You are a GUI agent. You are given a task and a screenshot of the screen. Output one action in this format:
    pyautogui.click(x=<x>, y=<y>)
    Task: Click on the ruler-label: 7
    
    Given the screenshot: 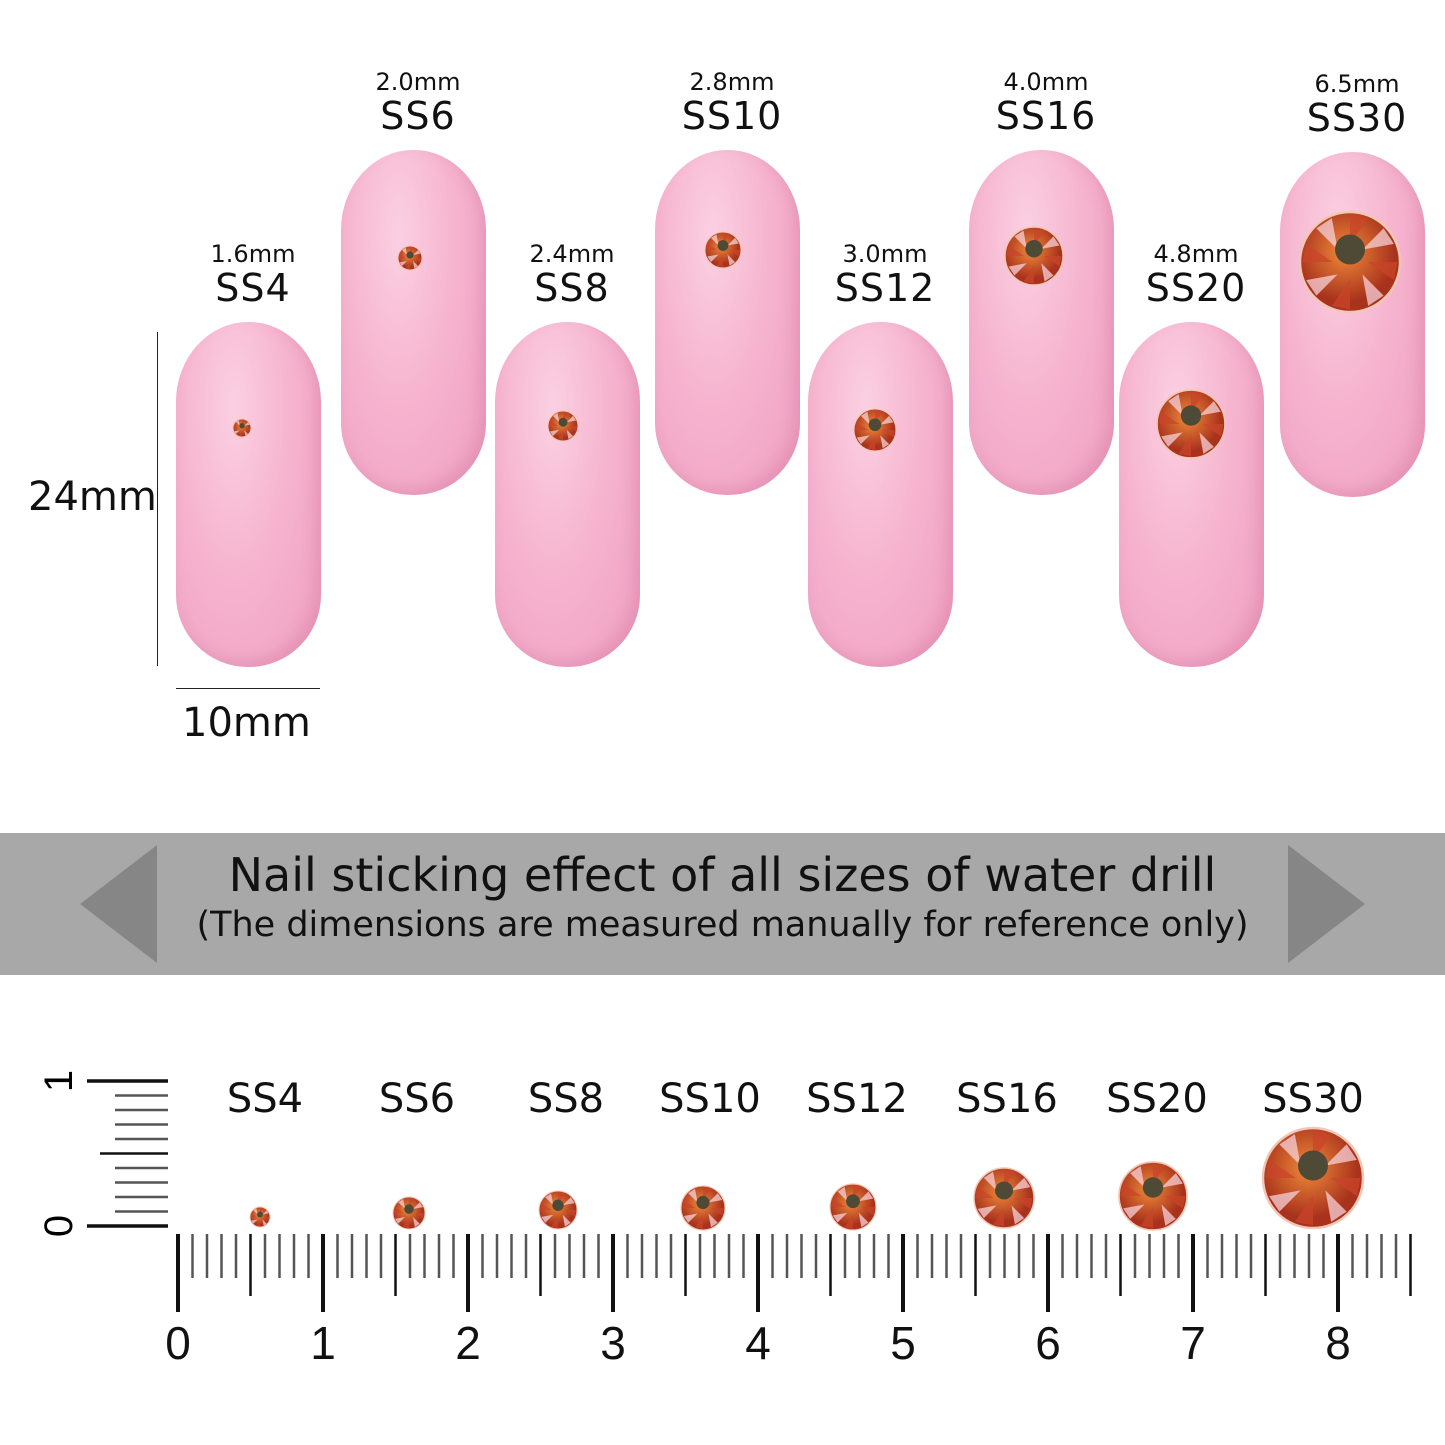 What is the action you would take?
    pyautogui.click(x=1193, y=1343)
    